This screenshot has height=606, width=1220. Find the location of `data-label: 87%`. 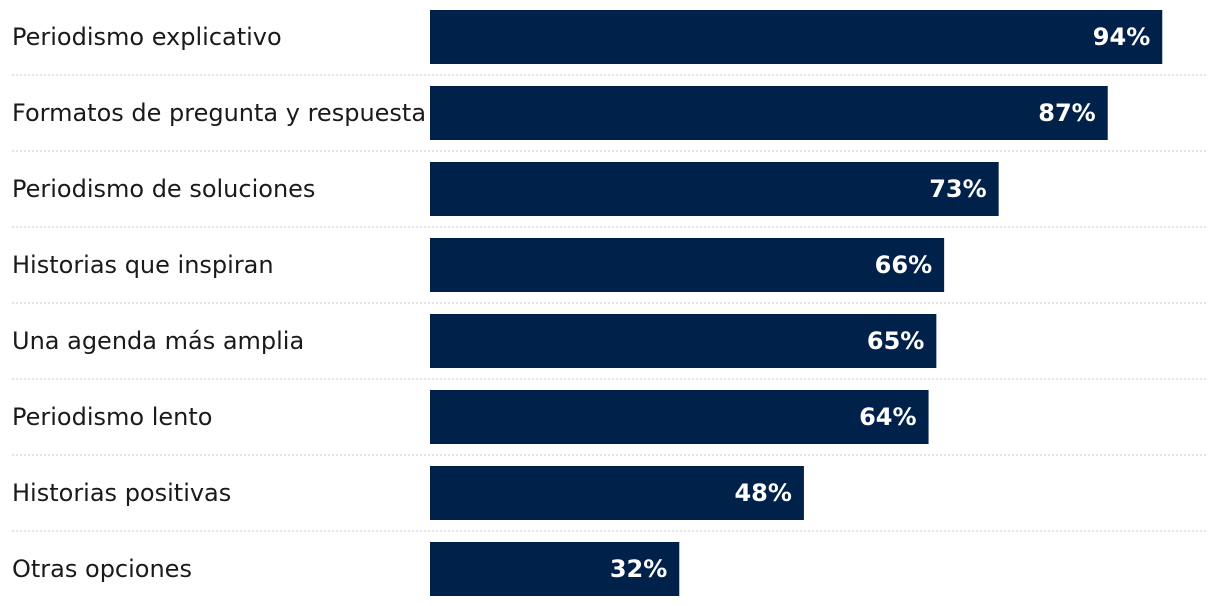

data-label: 87% is located at coordinates (1066, 113).